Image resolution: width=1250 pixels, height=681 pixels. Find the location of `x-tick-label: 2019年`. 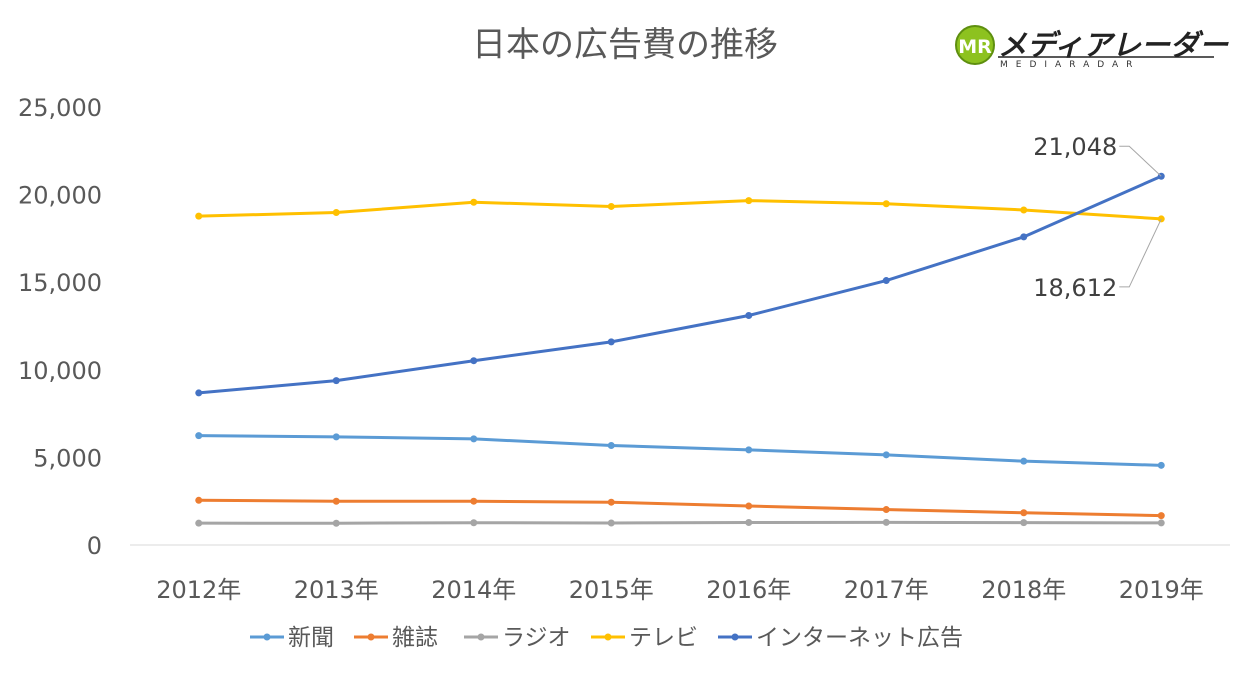

x-tick-label: 2019年 is located at coordinates (1161, 590).